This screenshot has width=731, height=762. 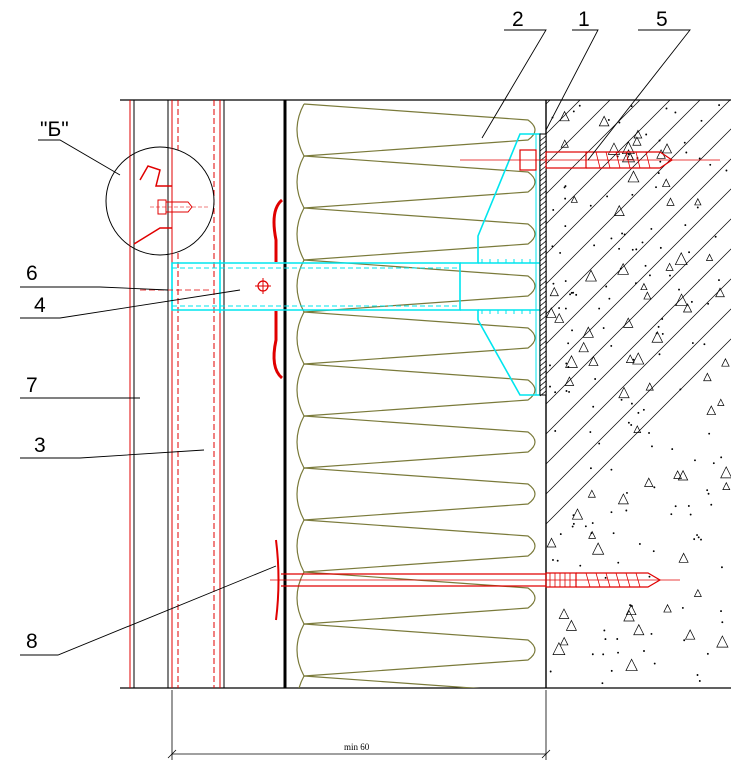 I want to click on callout-8: 8, so click(x=32, y=641).